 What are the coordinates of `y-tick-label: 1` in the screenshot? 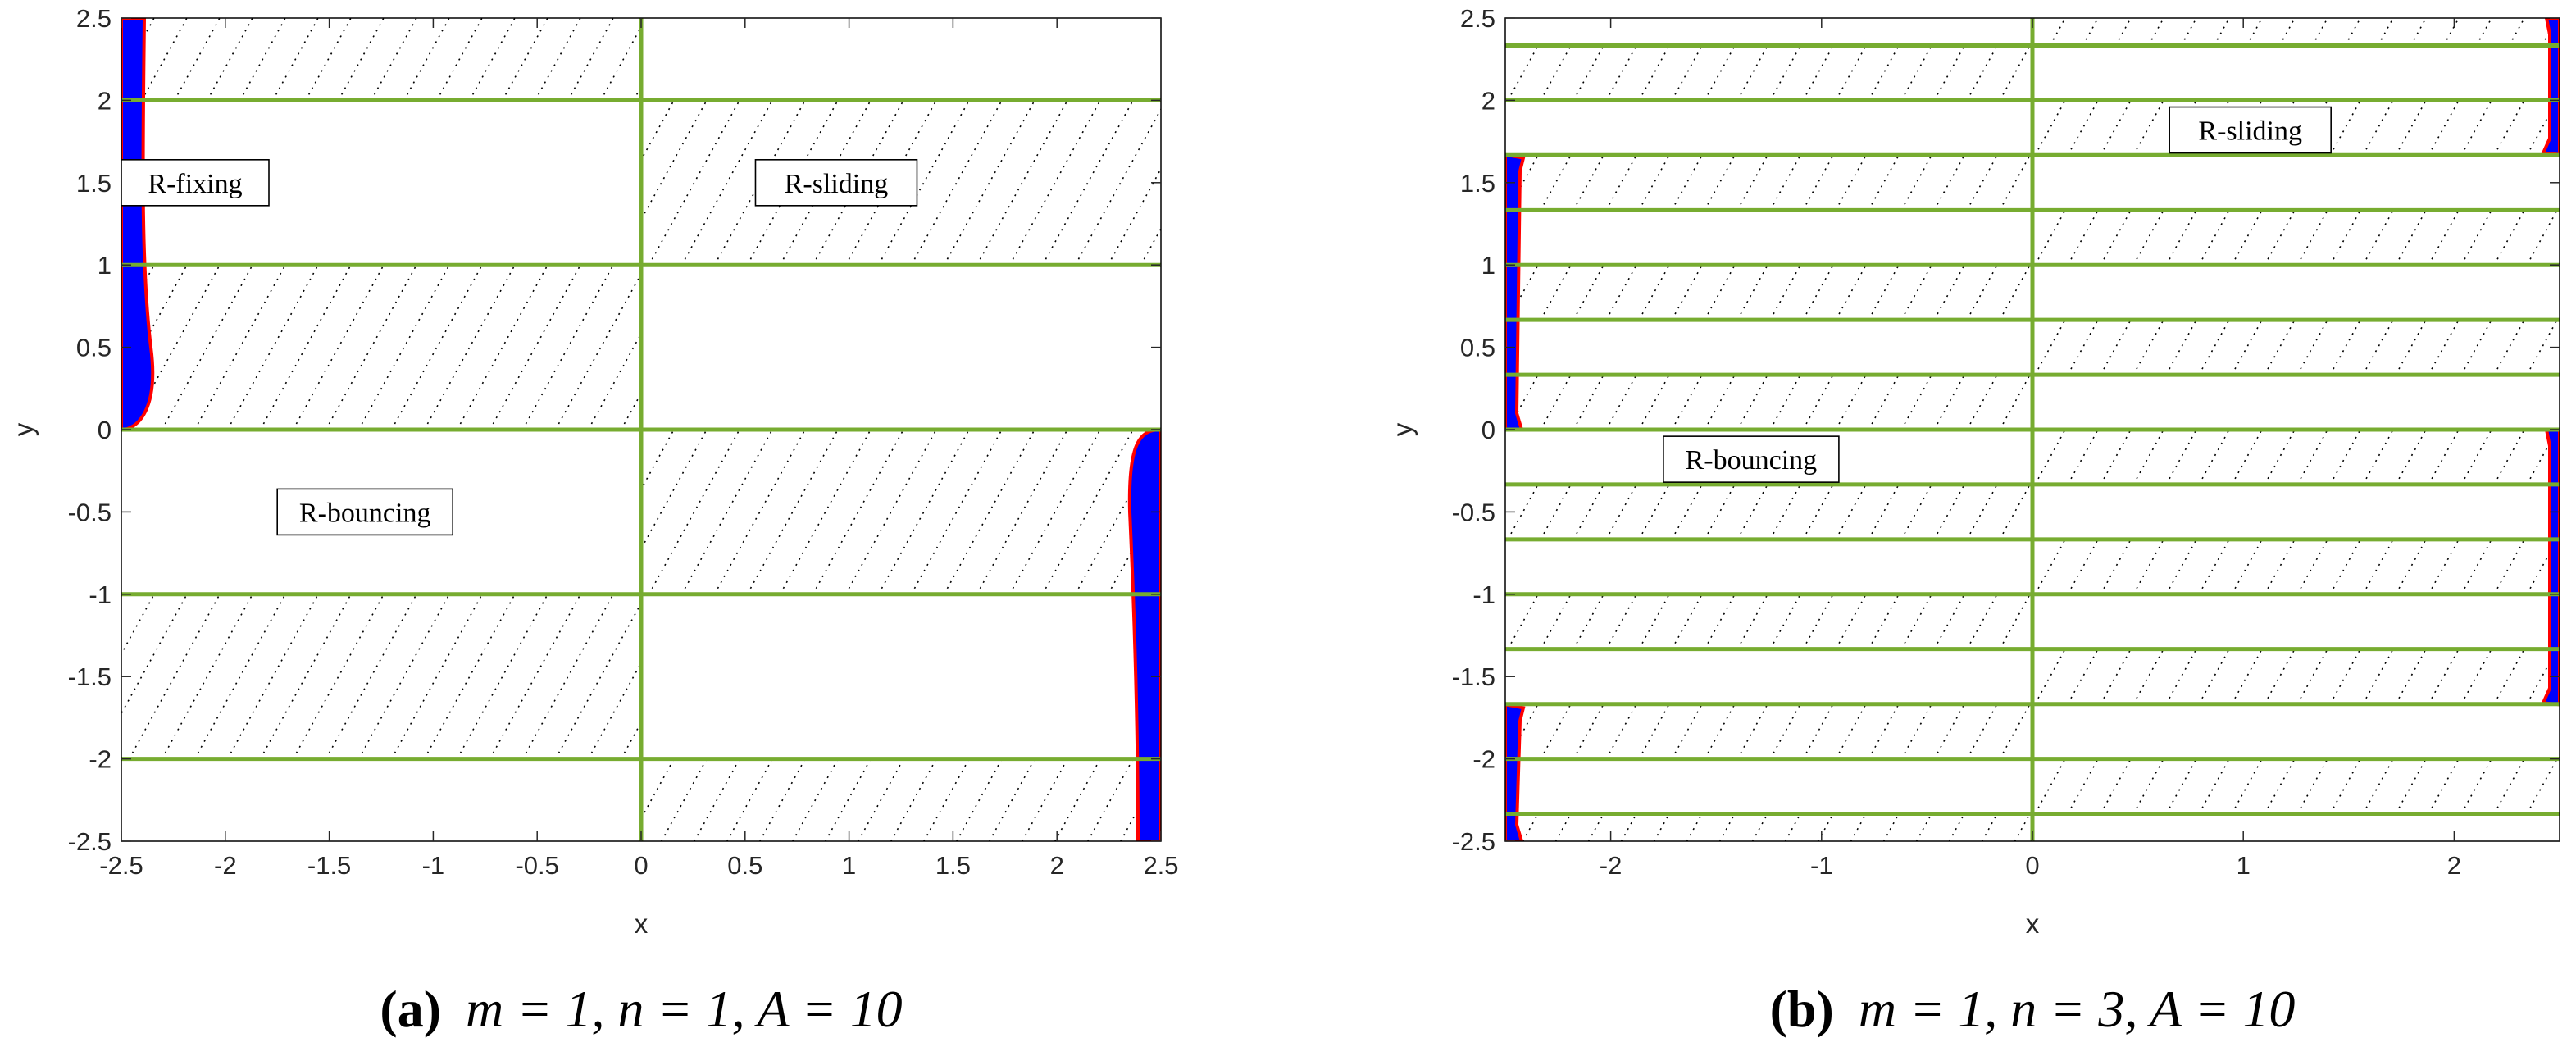 It's located at (1488, 265).